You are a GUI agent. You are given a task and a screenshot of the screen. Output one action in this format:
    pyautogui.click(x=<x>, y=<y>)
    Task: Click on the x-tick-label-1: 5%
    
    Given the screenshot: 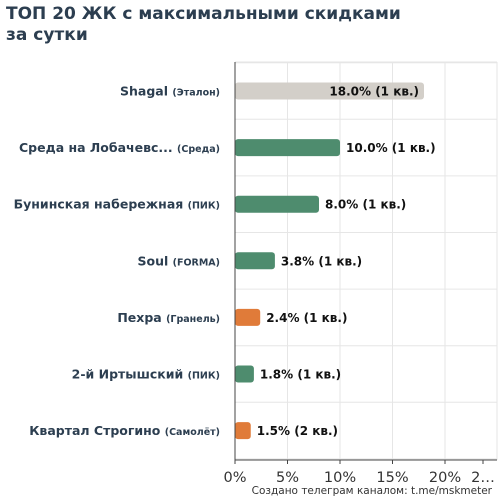 What is the action you would take?
    pyautogui.click(x=287, y=478)
    